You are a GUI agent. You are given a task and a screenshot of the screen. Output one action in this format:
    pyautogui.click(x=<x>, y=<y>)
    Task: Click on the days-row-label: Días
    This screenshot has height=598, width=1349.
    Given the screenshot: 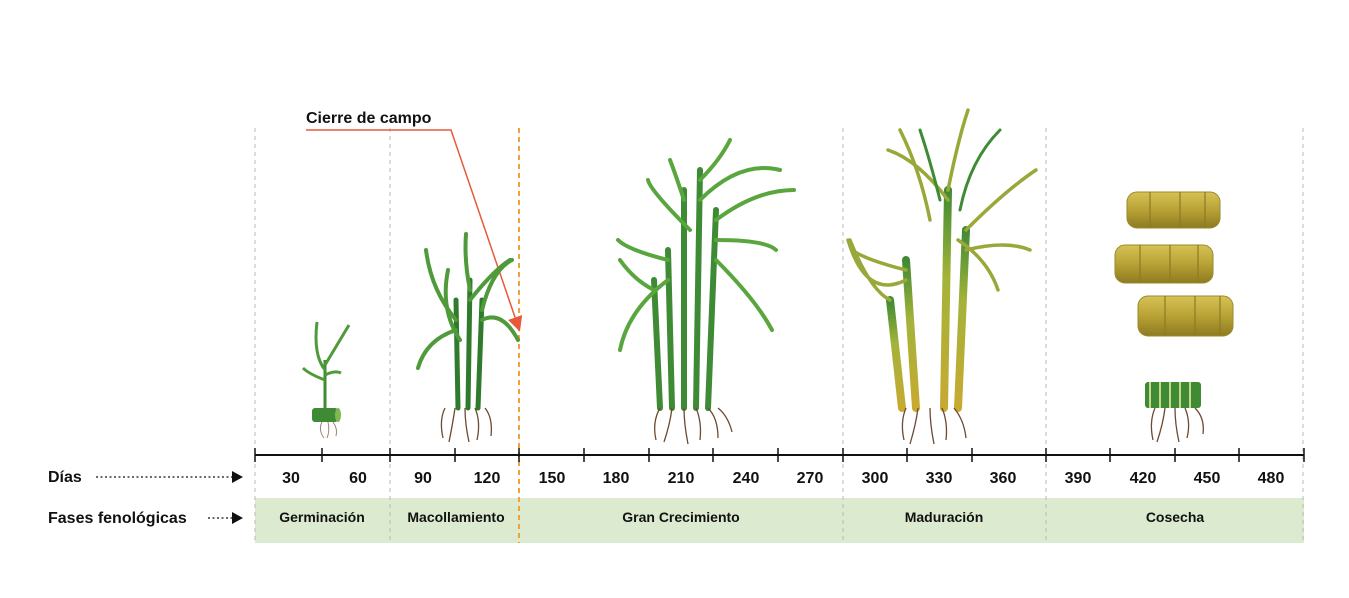 What is the action you would take?
    pyautogui.click(x=65, y=477)
    